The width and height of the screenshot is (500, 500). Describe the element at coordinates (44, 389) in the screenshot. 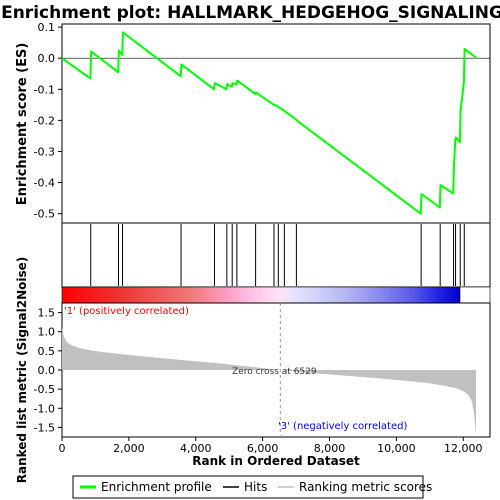

I see `bottom-y-tick-label: -0.5` at that location.